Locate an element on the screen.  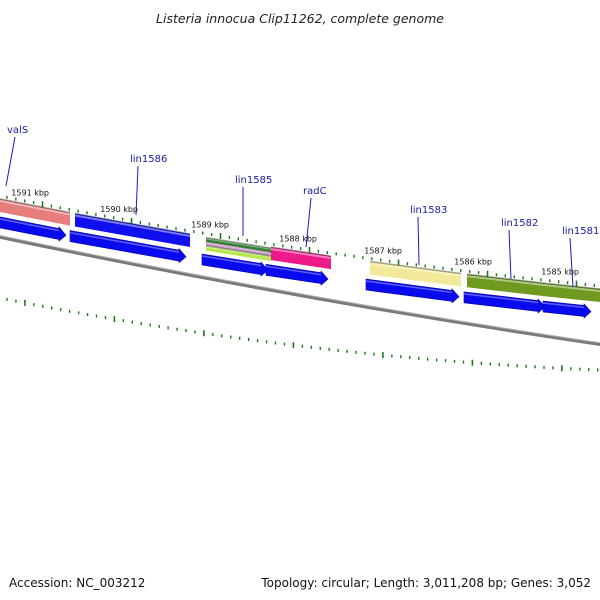
scale-tick-label: 1585 kbp is located at coordinates (560, 271).